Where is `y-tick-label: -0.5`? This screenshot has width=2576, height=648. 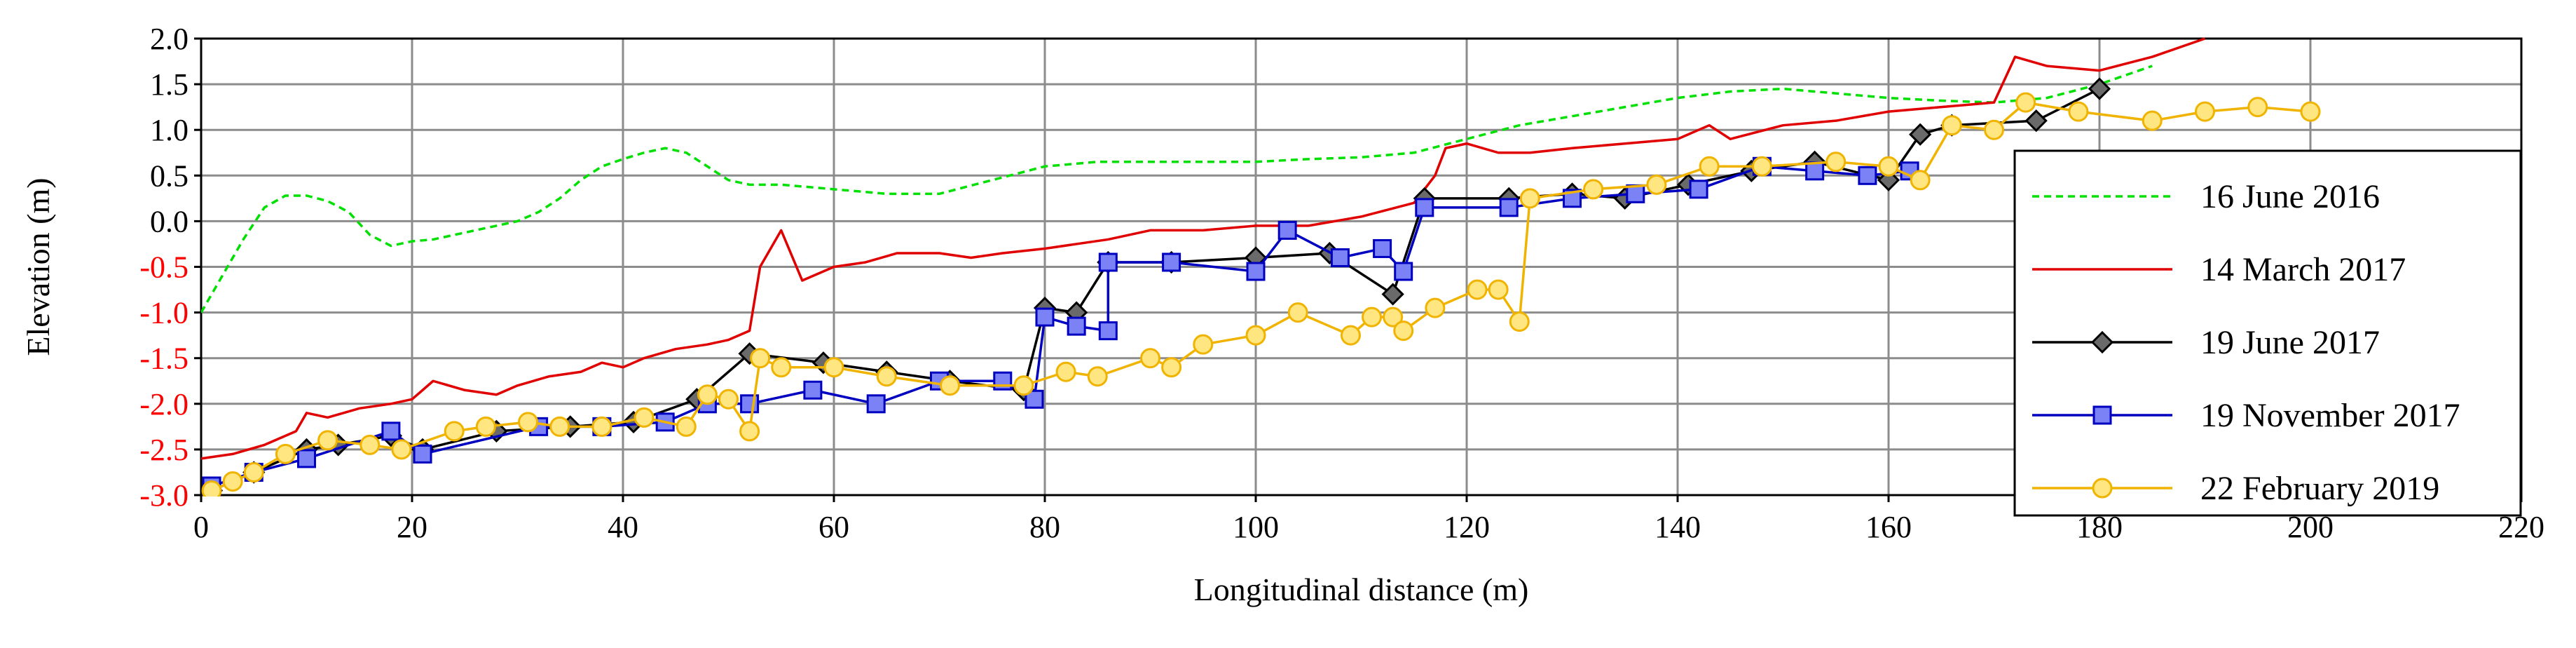 y-tick-label: -0.5 is located at coordinates (164, 267).